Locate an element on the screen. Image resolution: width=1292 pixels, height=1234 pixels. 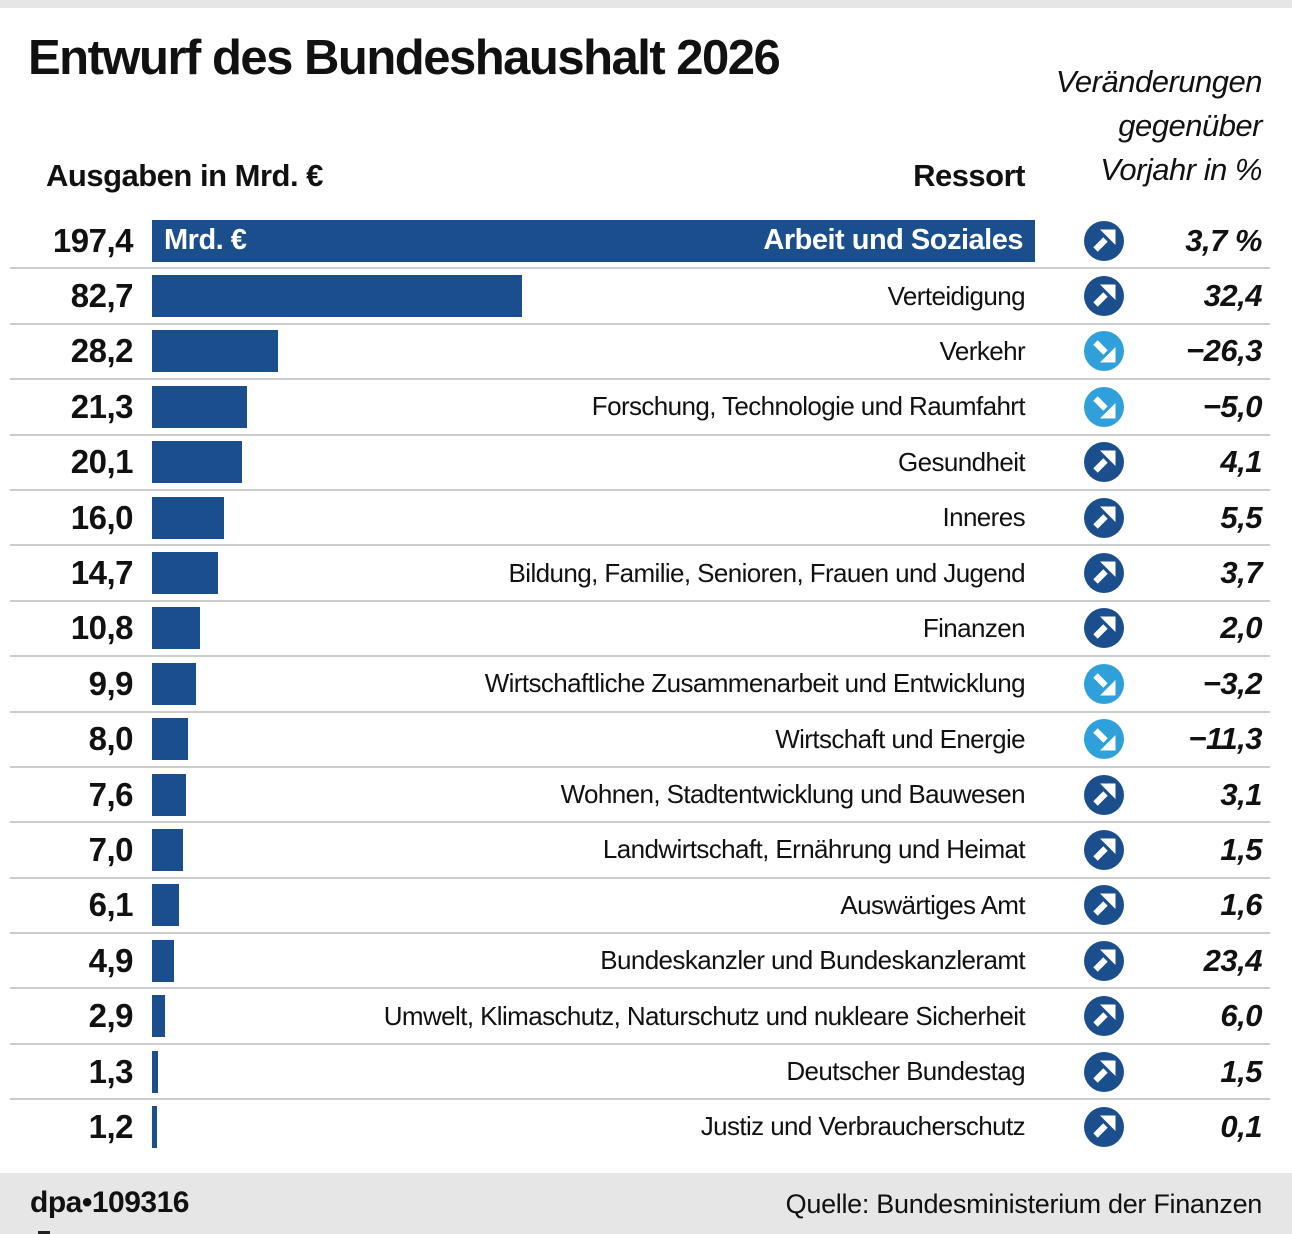
ressort-label: Forschung, Technologie und Raumfahrt is located at coordinates (808, 406).